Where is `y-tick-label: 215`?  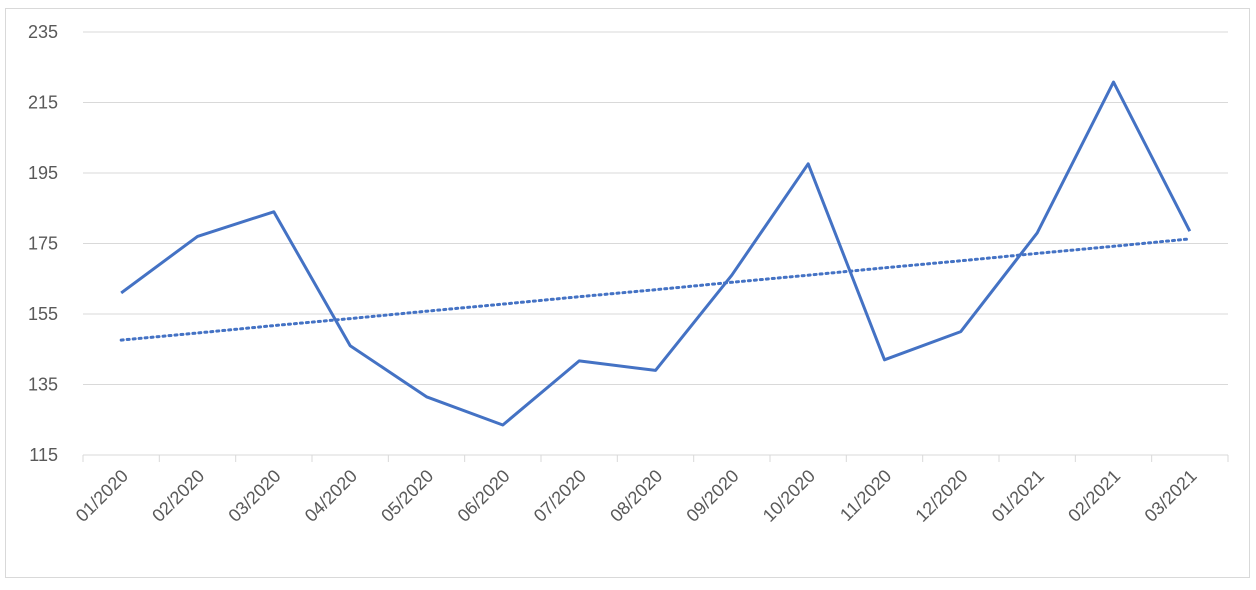
y-tick-label: 215 is located at coordinates (43, 103).